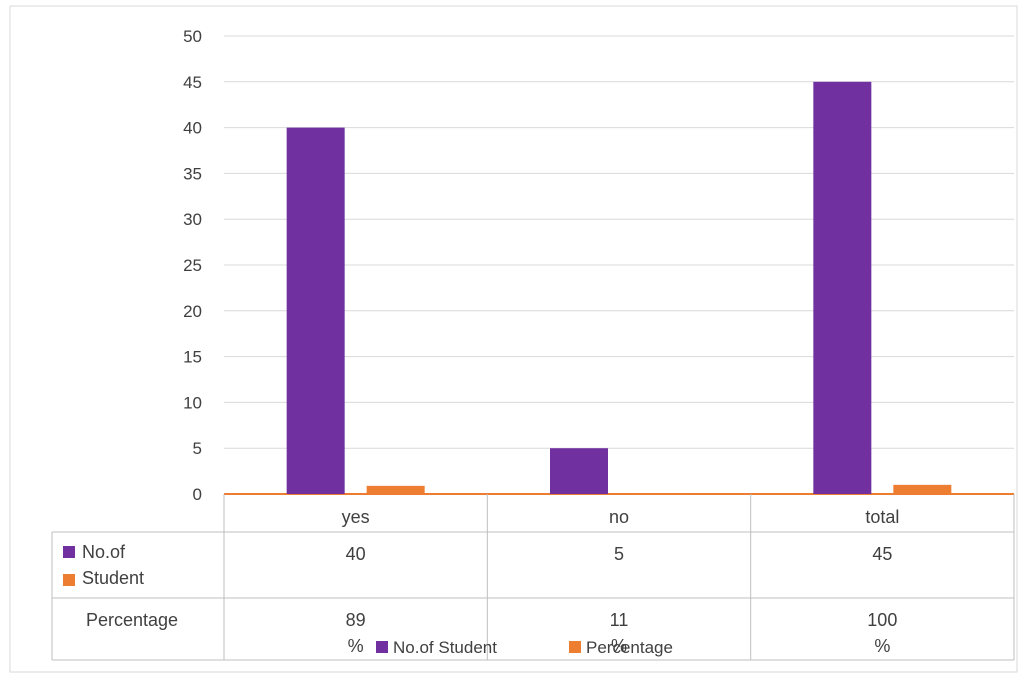 The width and height of the screenshot is (1029, 675). What do you see at coordinates (192, 128) in the screenshot?
I see `y-tick-label: 40` at bounding box center [192, 128].